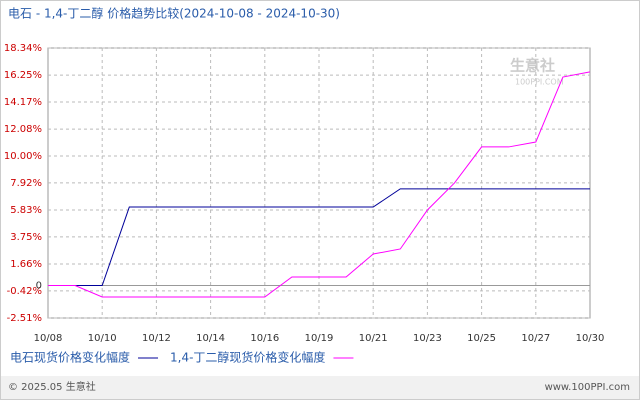  What do you see at coordinates (24, 318) in the screenshot?
I see `y-tick-label: -2.51%` at bounding box center [24, 318].